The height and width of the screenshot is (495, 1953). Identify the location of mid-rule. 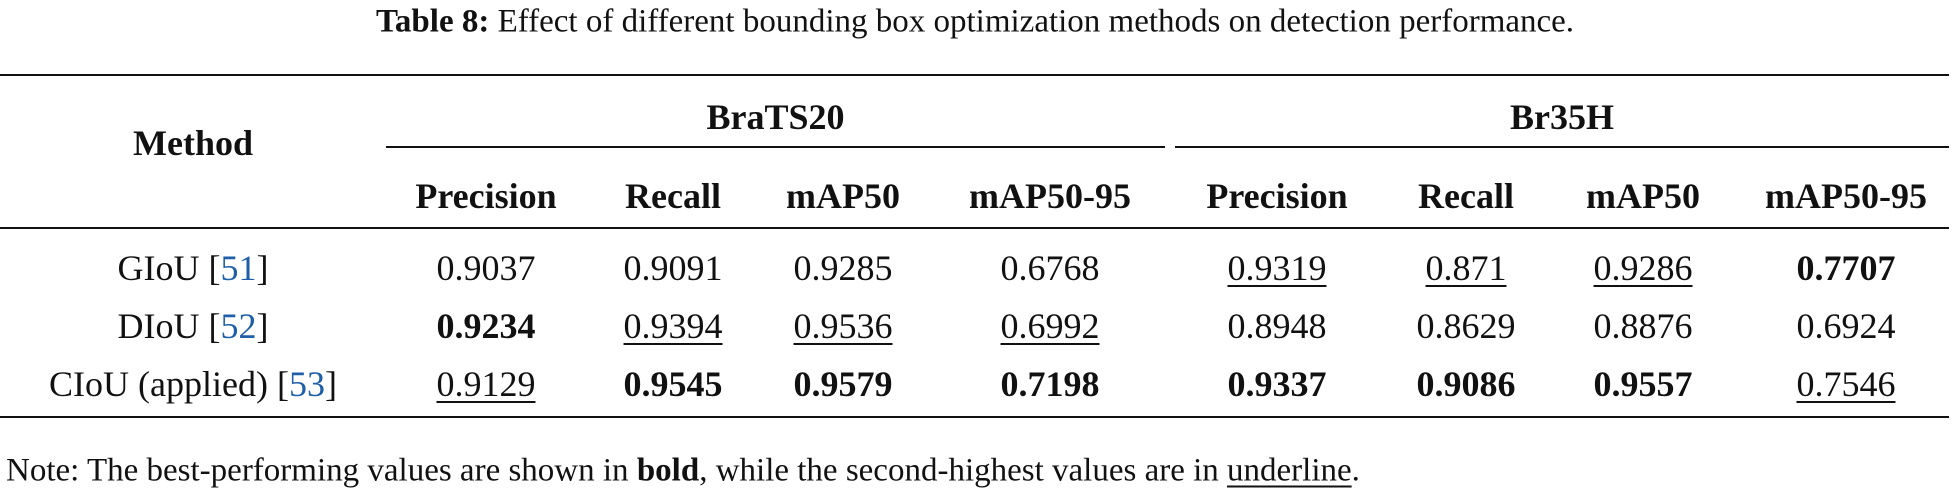
(974, 228).